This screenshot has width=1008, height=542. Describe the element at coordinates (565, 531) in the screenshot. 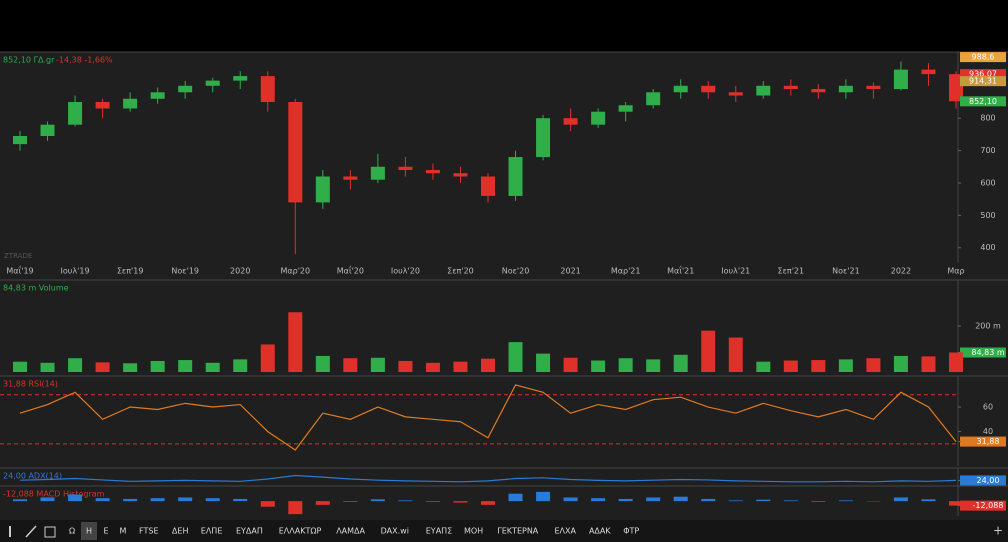

I see `toolbar-button: ΕΛΧΑ` at that location.